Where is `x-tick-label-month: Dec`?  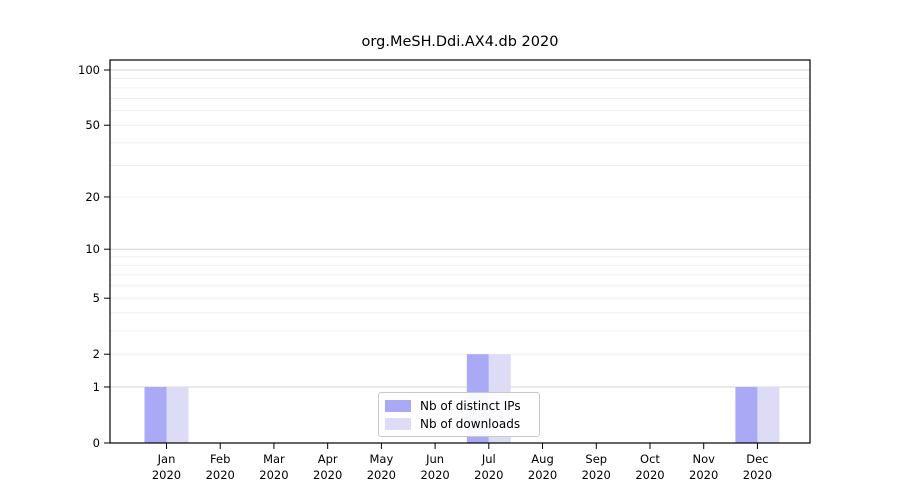 x-tick-label-month: Dec is located at coordinates (757, 459).